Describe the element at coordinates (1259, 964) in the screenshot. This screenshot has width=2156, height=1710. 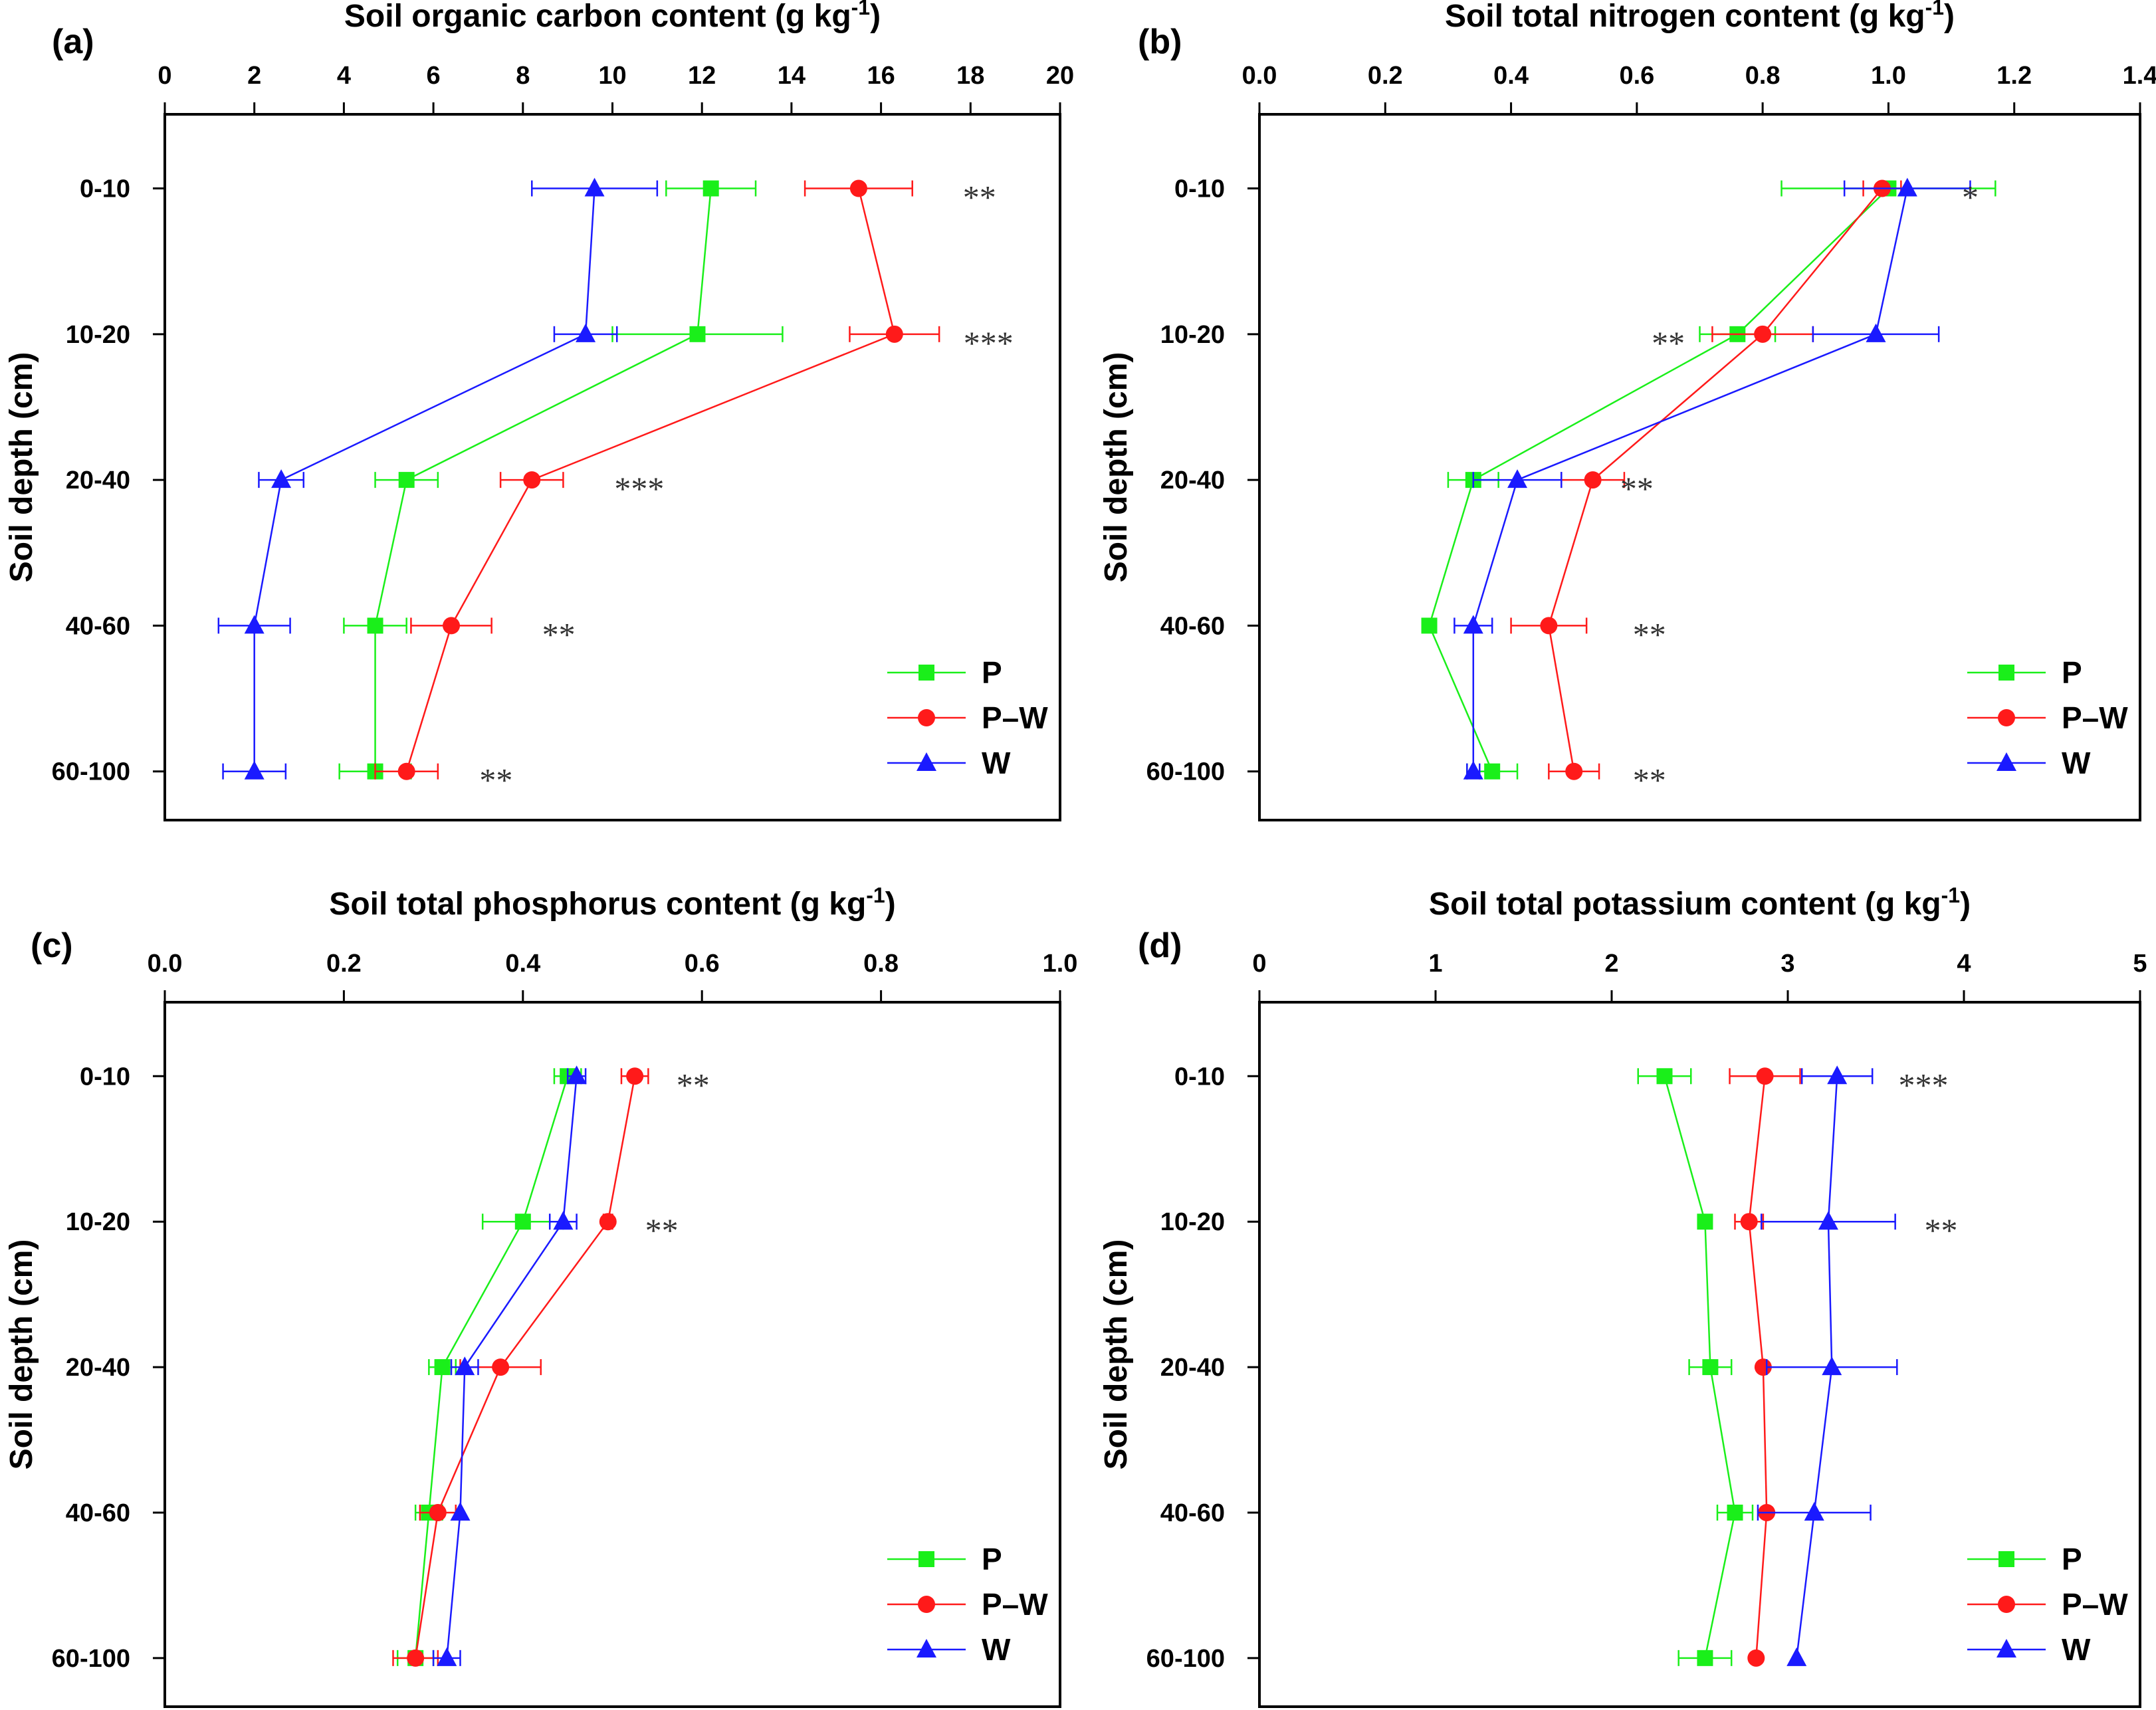
I see `x-tick-label: 0` at that location.